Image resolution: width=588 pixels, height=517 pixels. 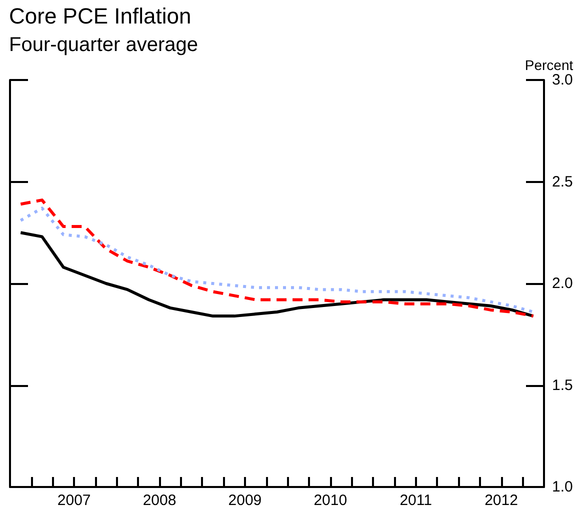 I want to click on y-tick-label: 2.5, so click(x=562, y=181).